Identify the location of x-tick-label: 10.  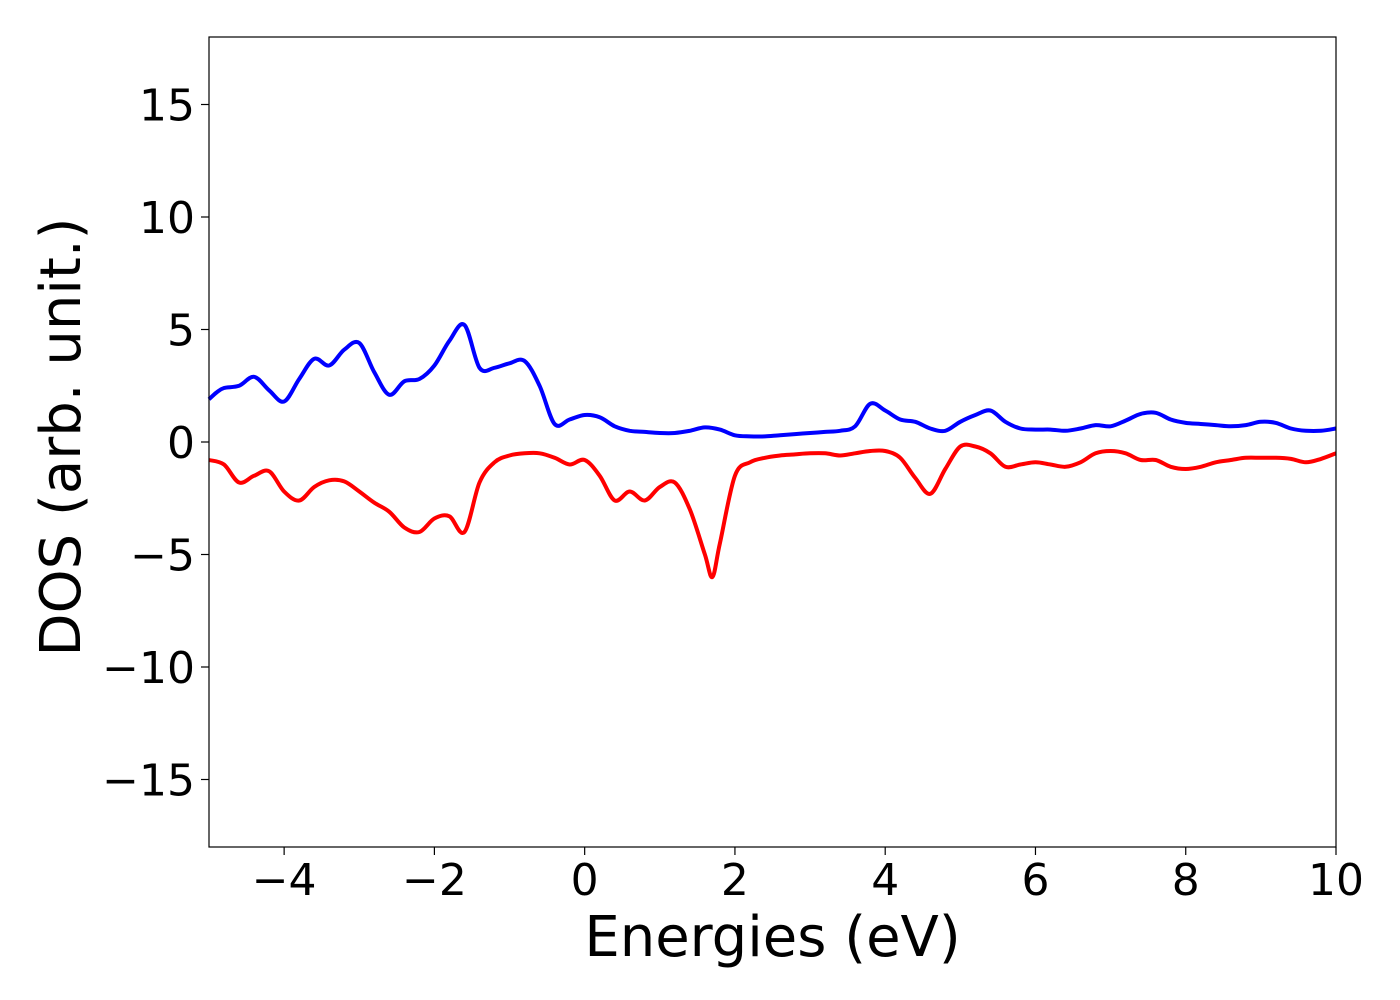
(1336, 880).